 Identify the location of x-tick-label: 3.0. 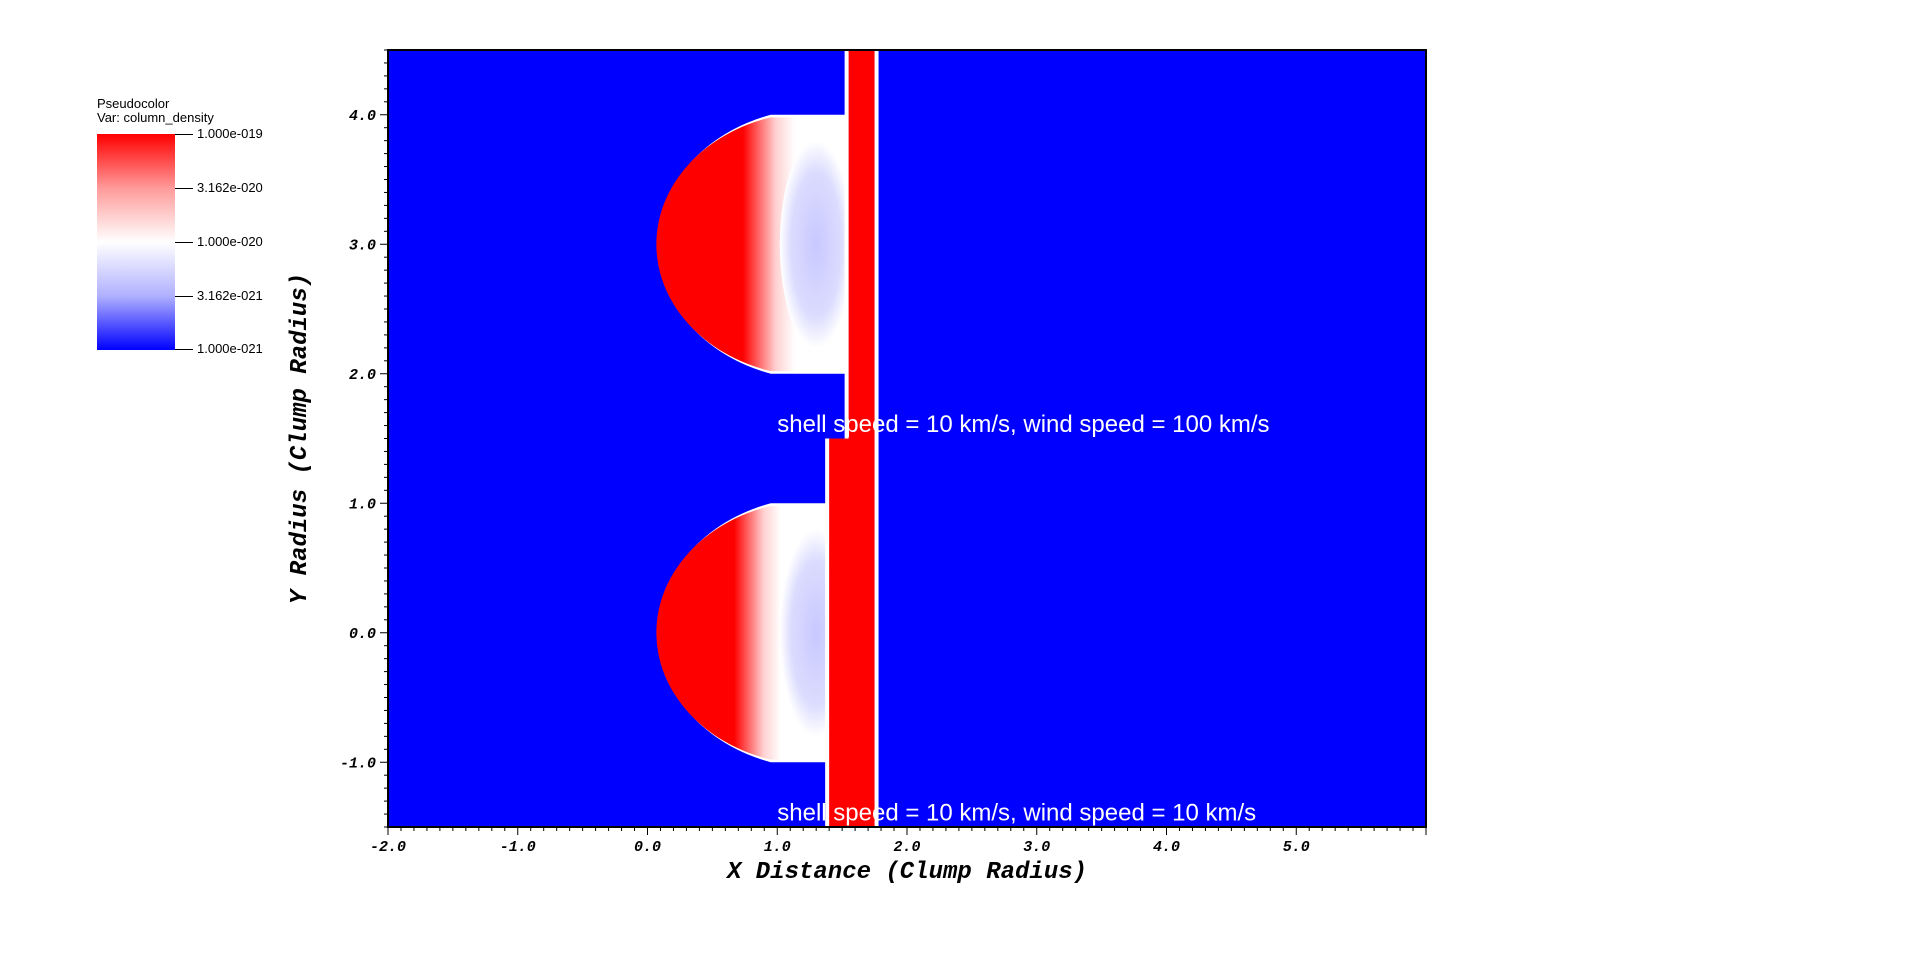
(1036, 847).